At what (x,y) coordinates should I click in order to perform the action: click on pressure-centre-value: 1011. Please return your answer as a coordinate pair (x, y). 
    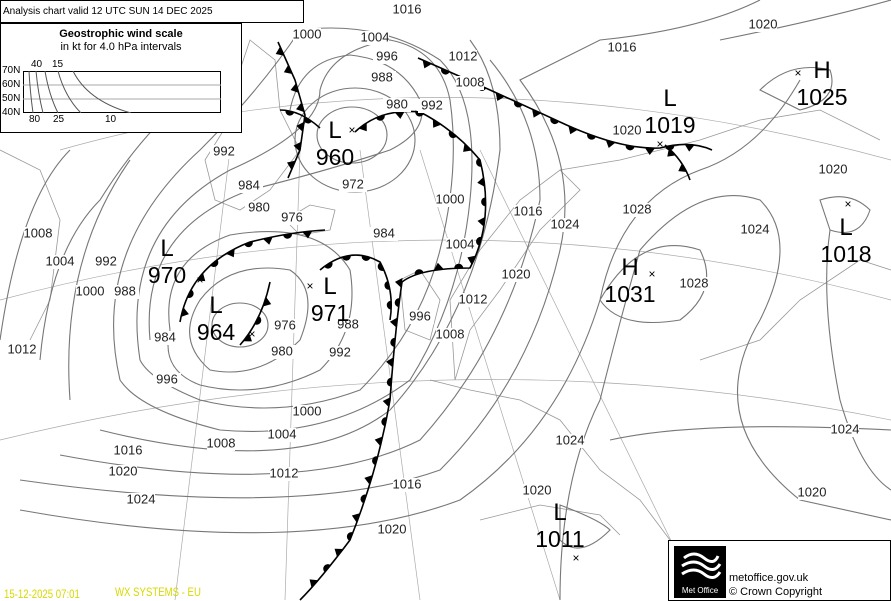
    Looking at the image, I should click on (559, 539).